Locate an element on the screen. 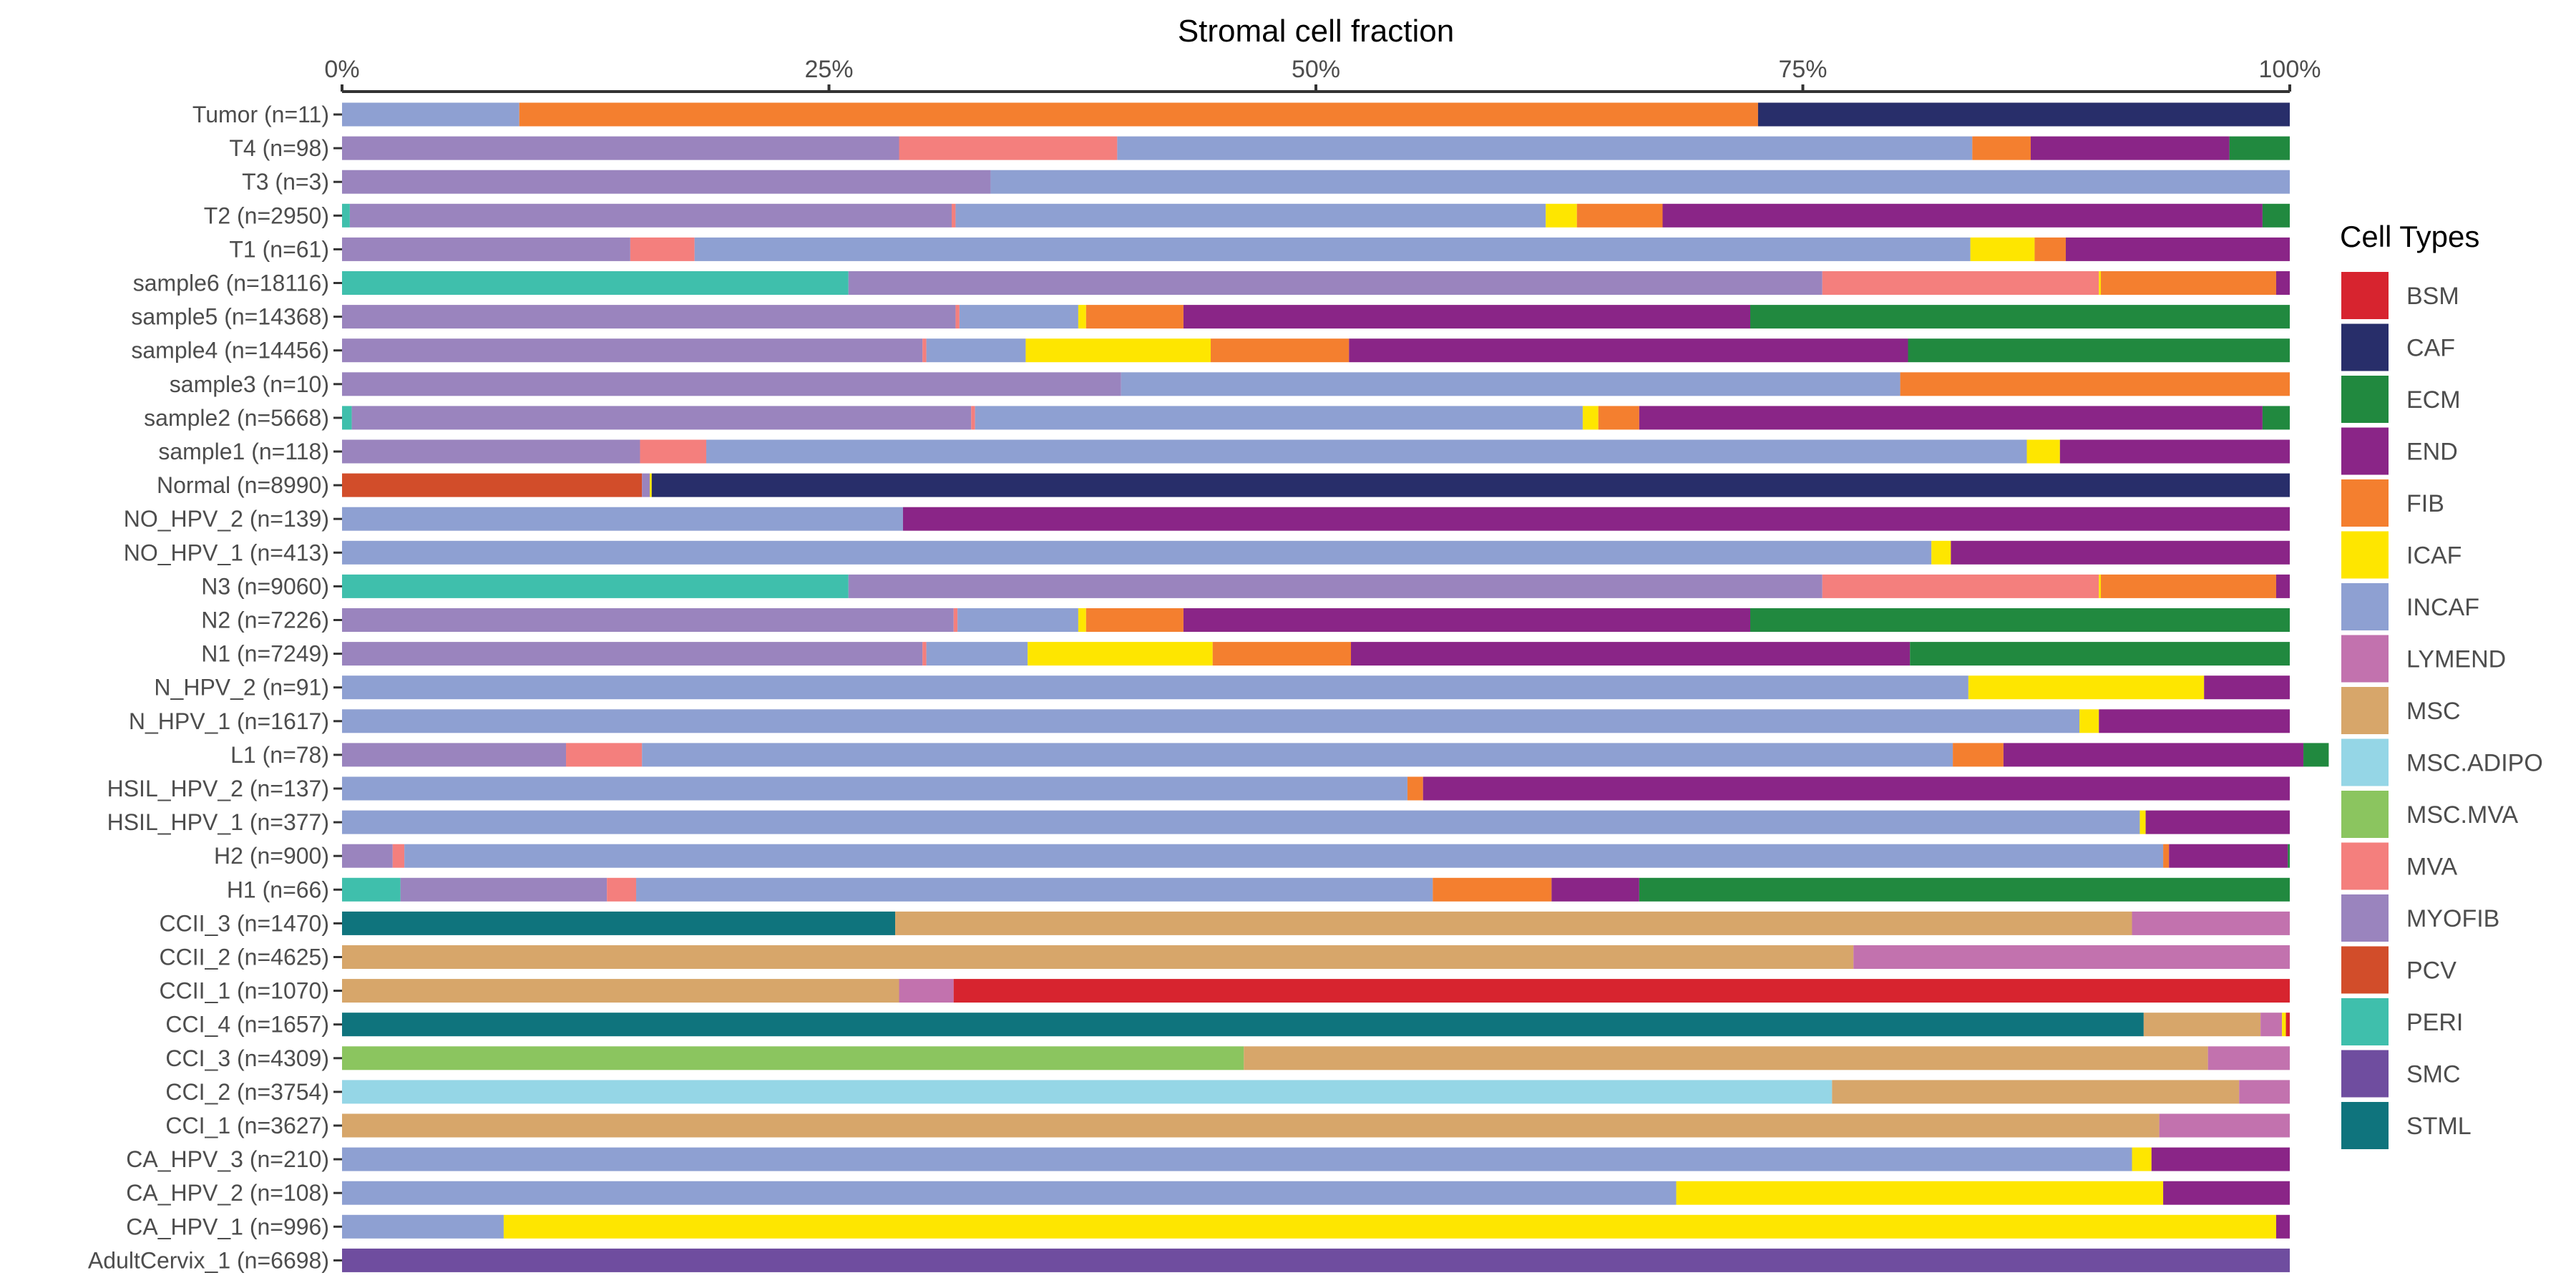 Image resolution: width=2576 pixels, height=1288 pixels. legend-label: MVA is located at coordinates (2431, 867).